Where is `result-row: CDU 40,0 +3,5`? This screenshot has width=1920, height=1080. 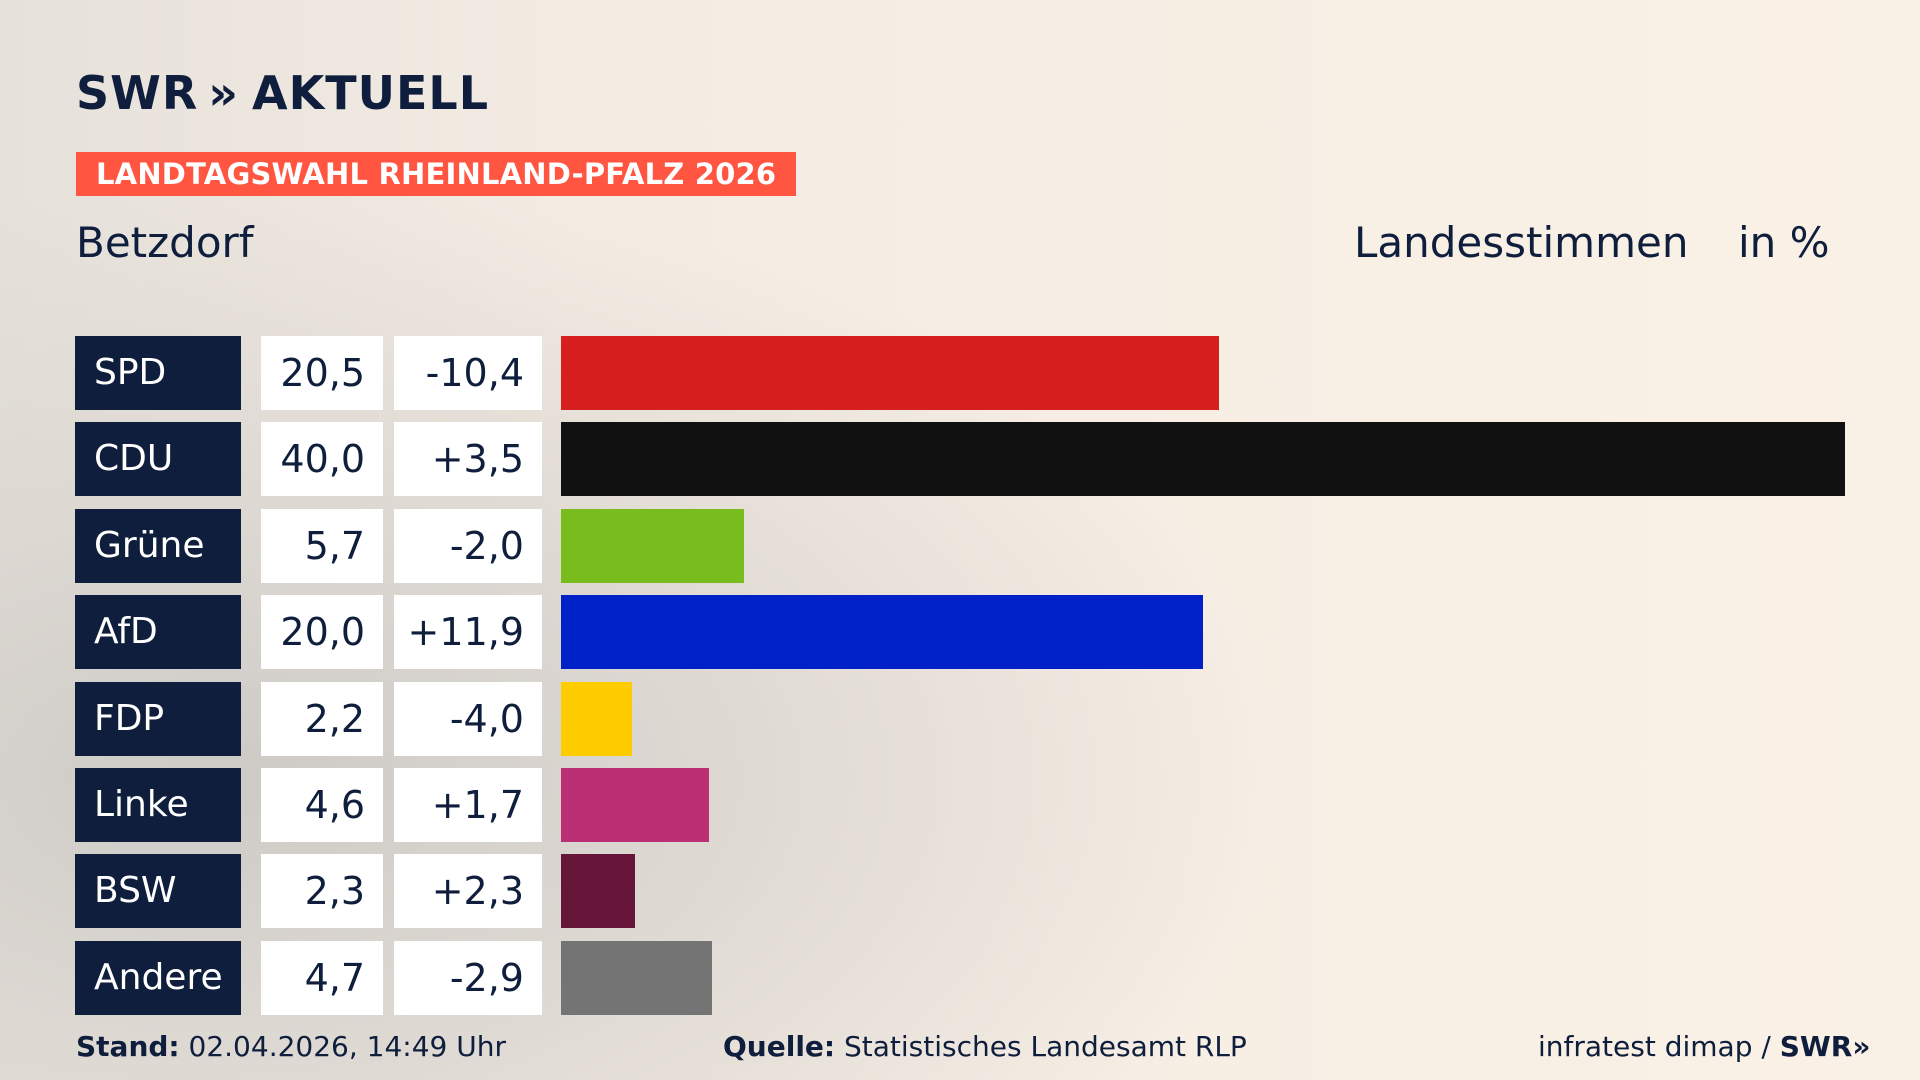
result-row: CDU 40,0 +3,5 is located at coordinates (960, 459).